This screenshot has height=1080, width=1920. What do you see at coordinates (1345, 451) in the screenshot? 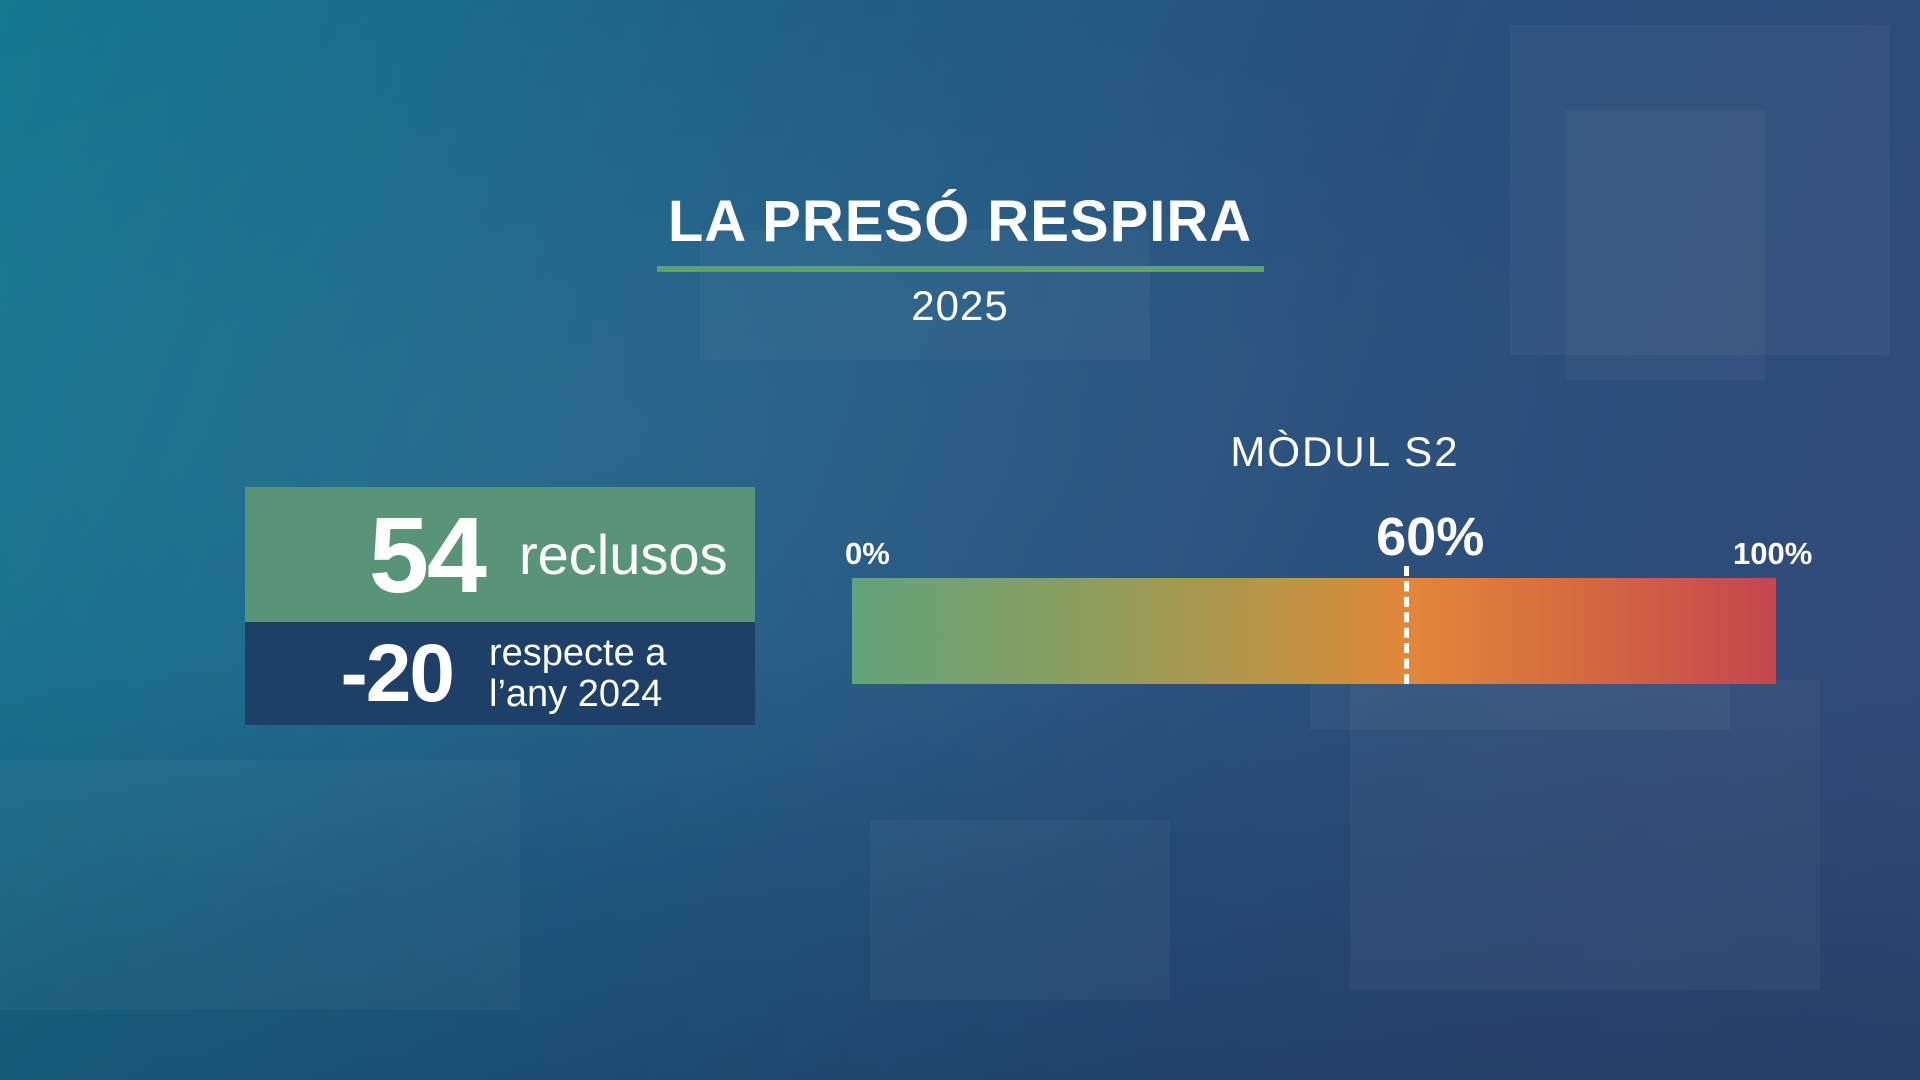
I see `module-label: MÒDUL S2` at bounding box center [1345, 451].